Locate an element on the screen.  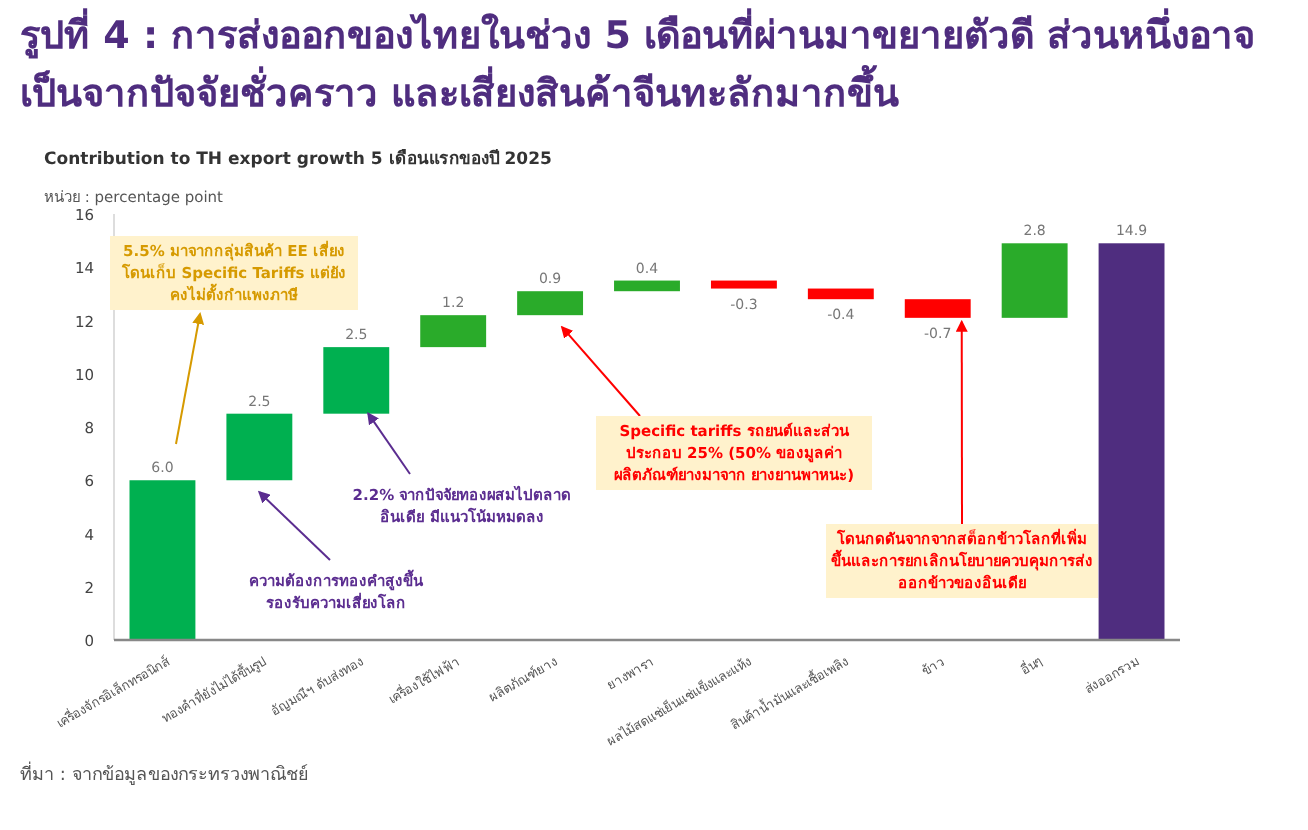
title: รูปที่ 4 : การส่งออกของไทยในช่วง 5 เดือนที่ผ่านมาขยายตัวดี ส่วนหนึ่งอาจเป็นจากปัจจัยชั่วคราว และเสี่ยงสินค้าจีนทะลักมากขึ้น is located at coordinates (650, 66).